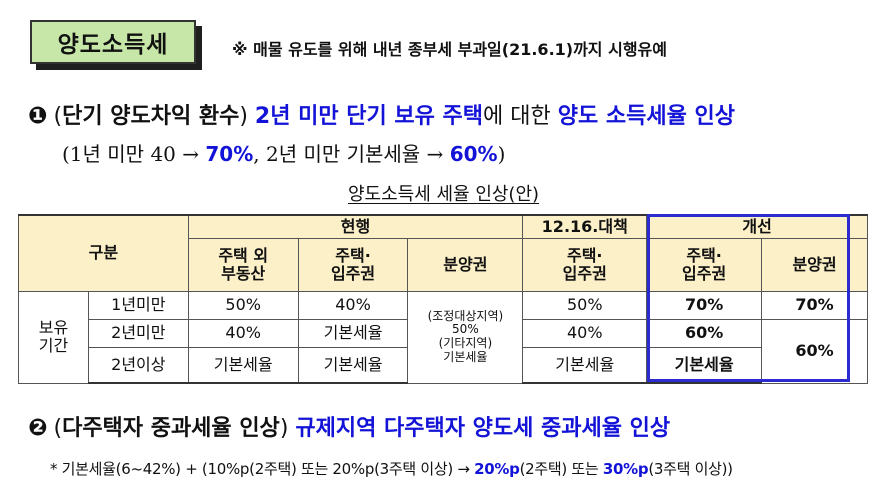 This screenshot has height=493, width=887. I want to click on header-presale: 분양권, so click(465, 265).